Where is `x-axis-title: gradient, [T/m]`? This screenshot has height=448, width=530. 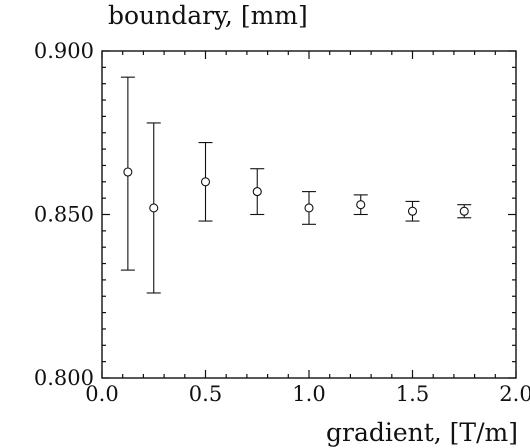 x-axis-title: gradient, [T/m] is located at coordinates (422, 432).